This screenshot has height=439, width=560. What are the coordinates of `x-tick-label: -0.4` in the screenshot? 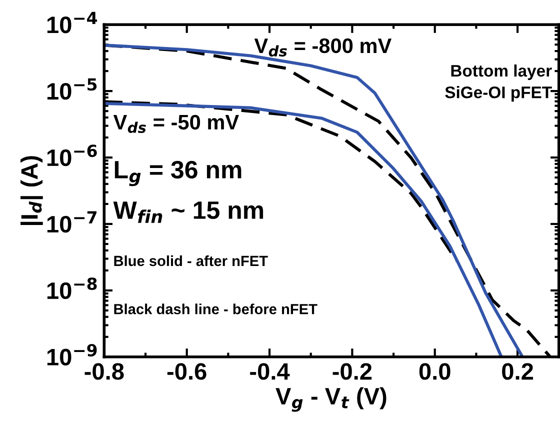 It's located at (270, 371).